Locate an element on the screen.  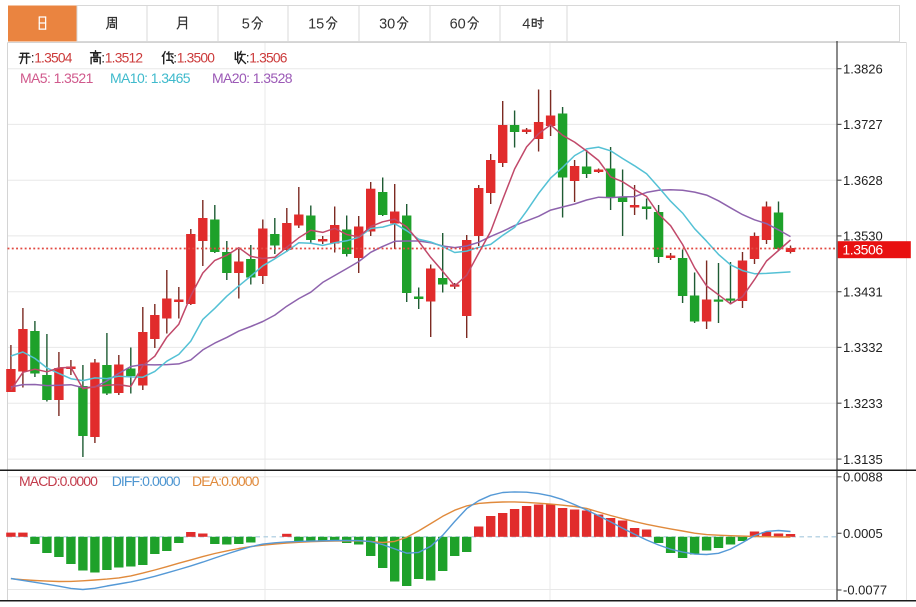
svg-text: MA10: 1.3465 is located at coordinates (150, 78).